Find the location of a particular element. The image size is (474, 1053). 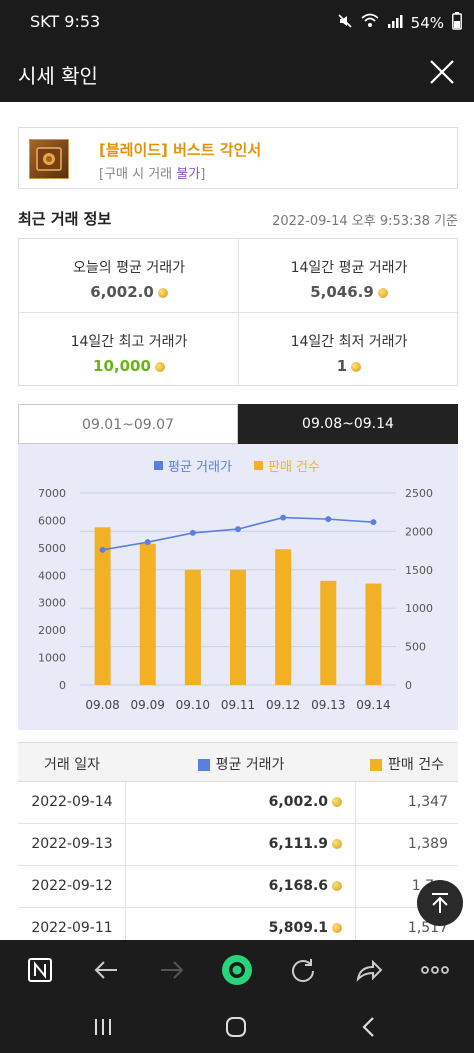

trade-status-prefix: [구매 시 거래 is located at coordinates (138, 174).